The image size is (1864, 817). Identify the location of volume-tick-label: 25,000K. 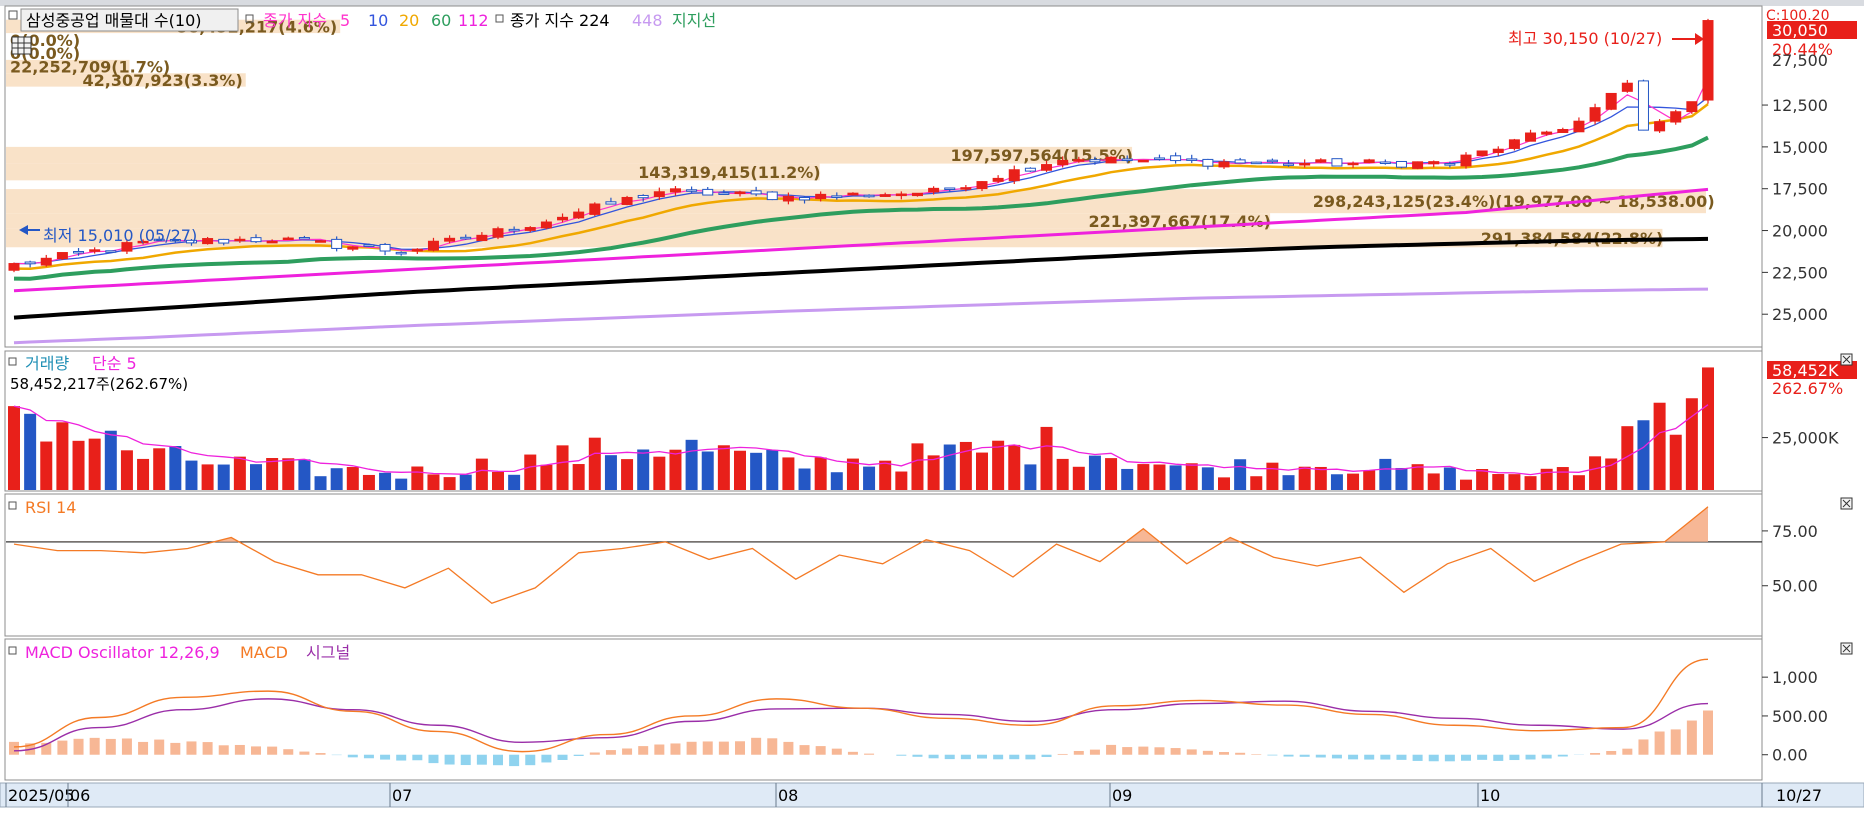
(1805, 438).